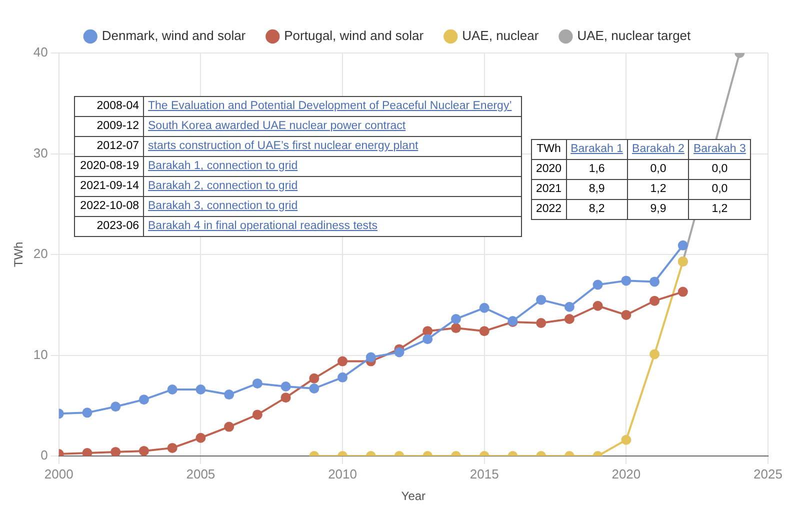  What do you see at coordinates (109, 126) in the screenshot?
I see `annotation: 2009-12` at bounding box center [109, 126].